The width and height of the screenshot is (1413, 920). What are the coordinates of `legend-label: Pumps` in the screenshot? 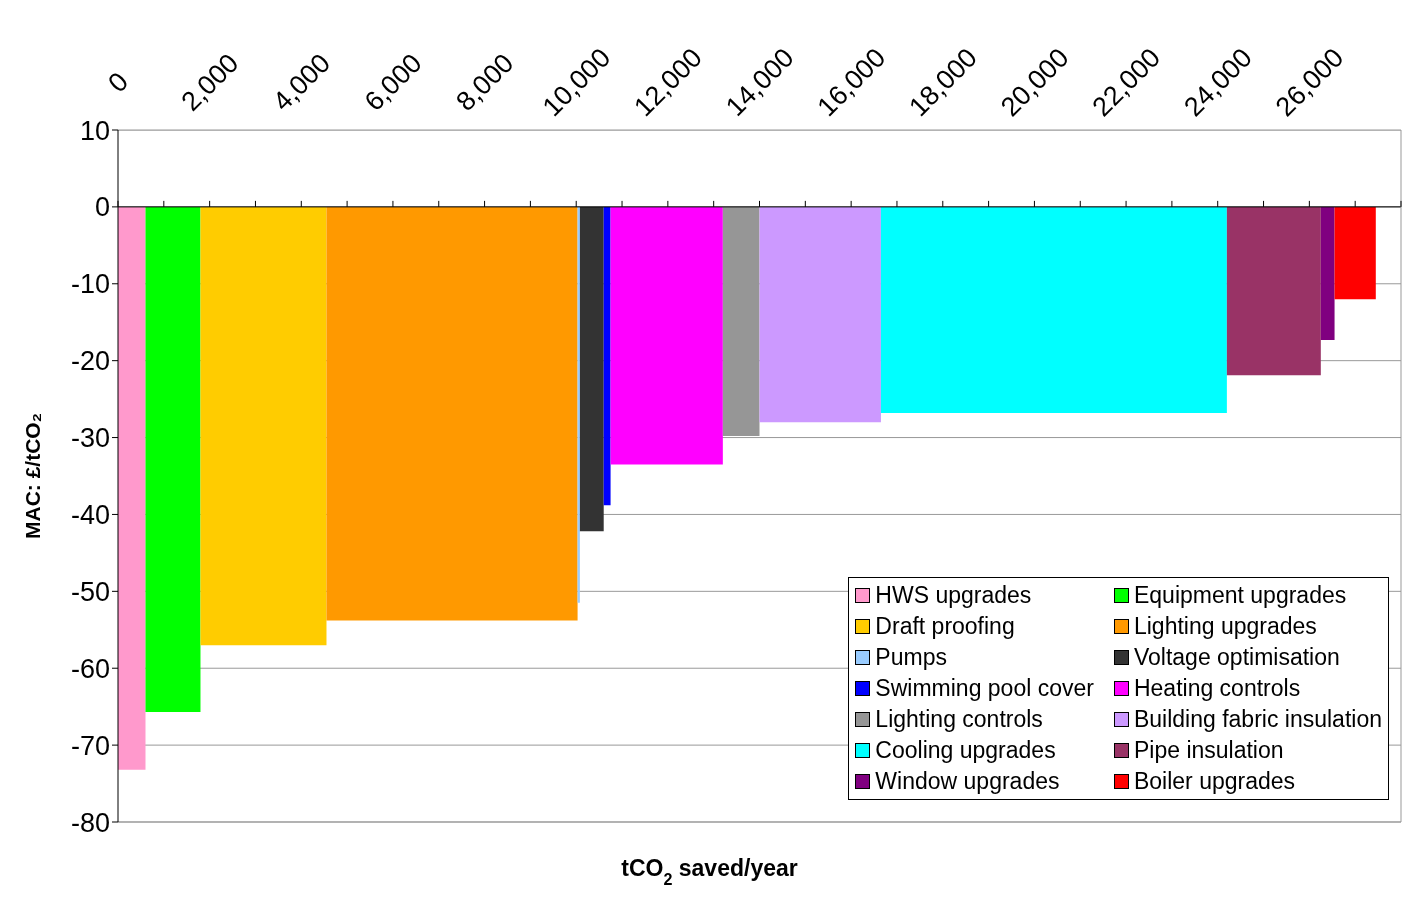 It's located at (911, 657).